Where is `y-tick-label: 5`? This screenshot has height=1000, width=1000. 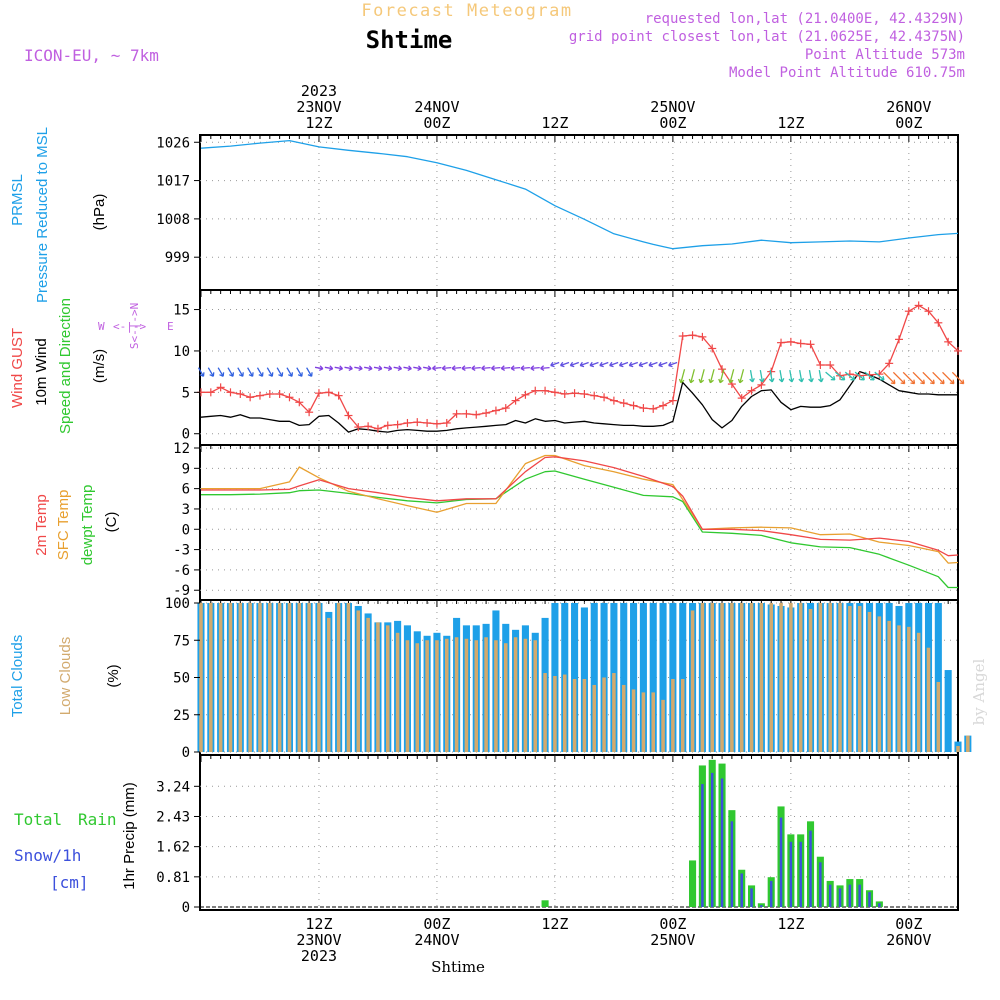 y-tick-label: 5 is located at coordinates (186, 393).